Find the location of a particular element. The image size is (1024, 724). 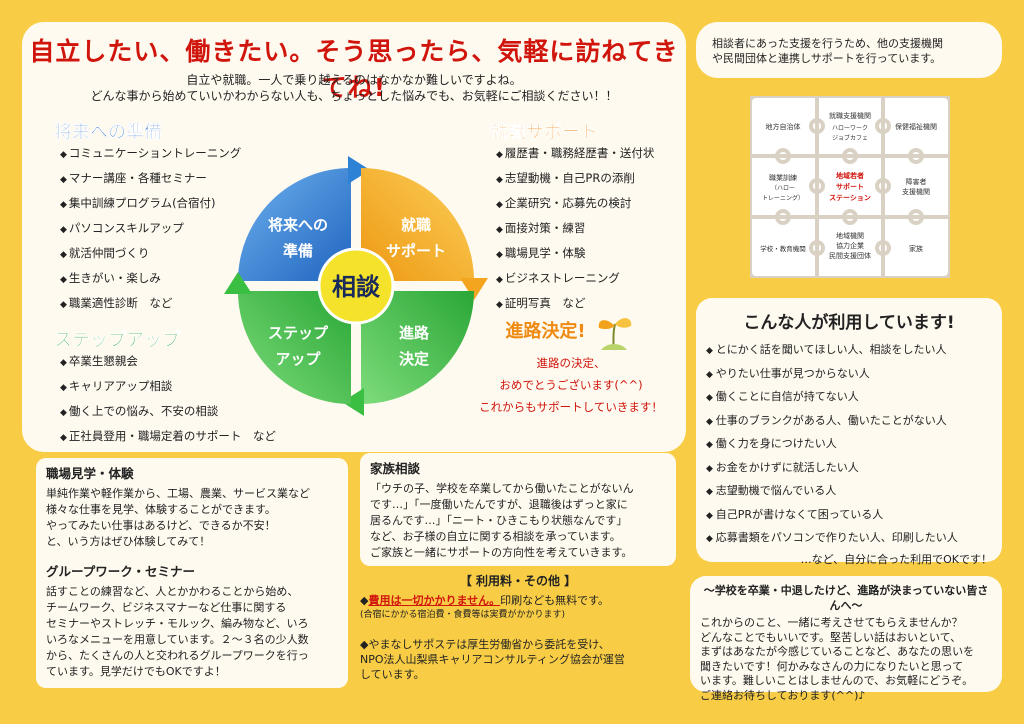

puzzle-job-agency-3: ジョブカフェ is located at coordinates (850, 138).